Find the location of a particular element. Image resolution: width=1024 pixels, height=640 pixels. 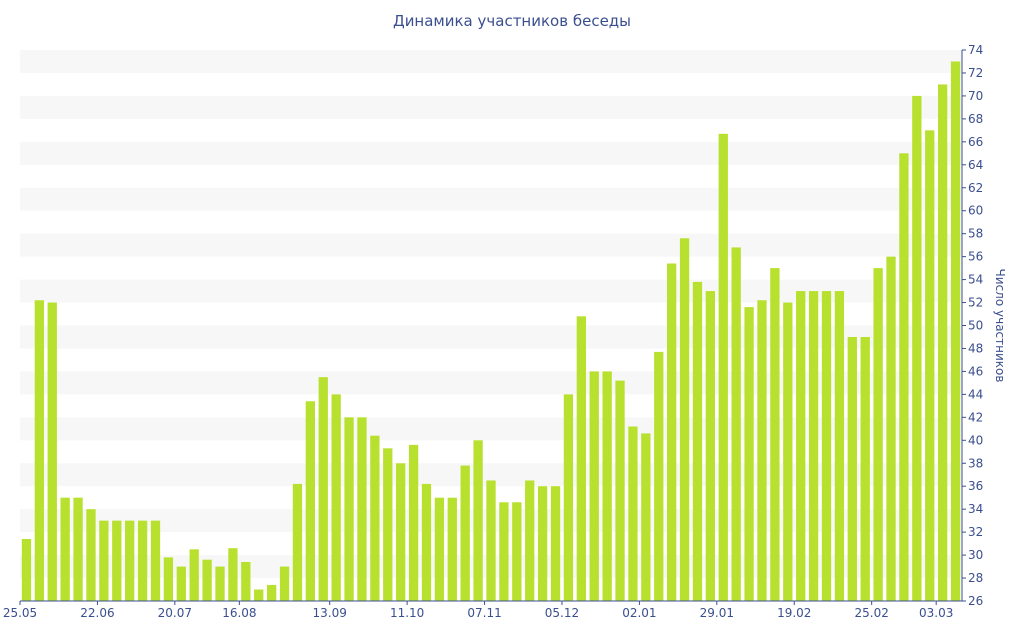

y-tick-label: 28 is located at coordinates (975, 578).